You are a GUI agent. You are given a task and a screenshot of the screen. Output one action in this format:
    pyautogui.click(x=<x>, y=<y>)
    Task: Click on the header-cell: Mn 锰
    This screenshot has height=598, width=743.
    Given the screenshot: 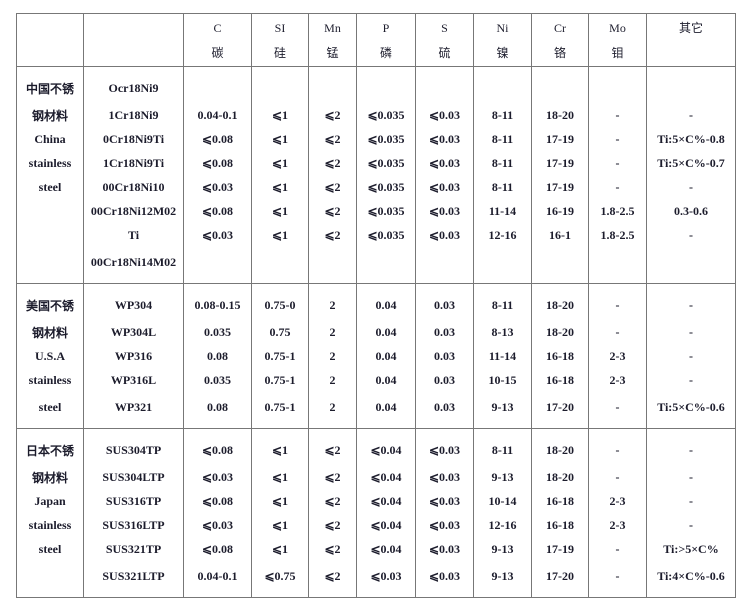 What is the action you would take?
    pyautogui.click(x=332, y=40)
    